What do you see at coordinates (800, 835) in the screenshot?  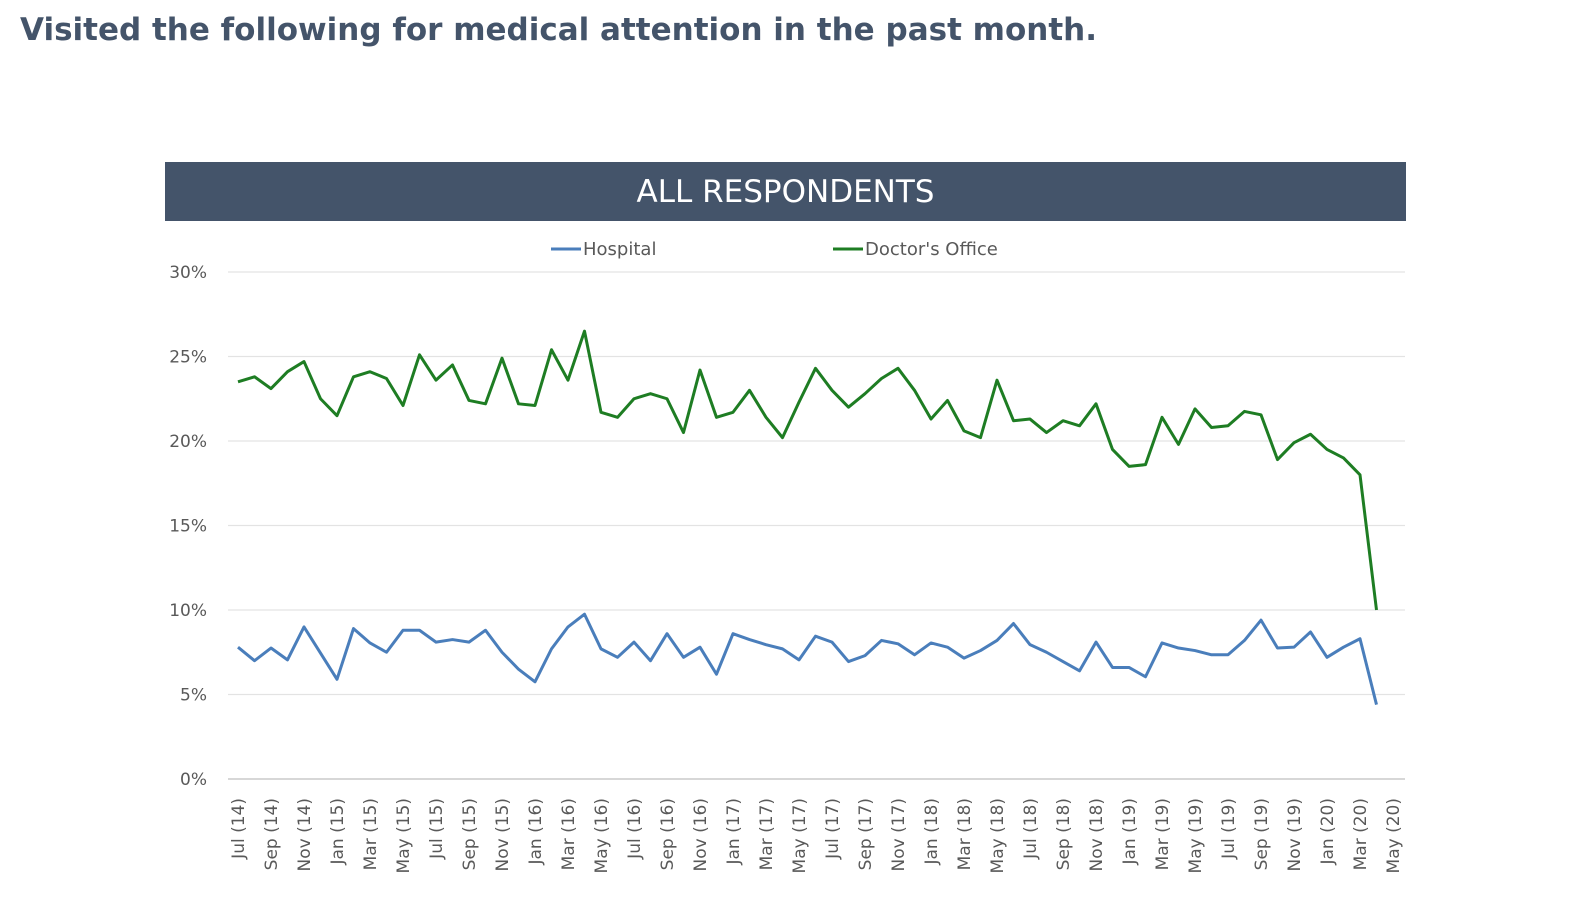 I see `x-tick-label: May (17)` at bounding box center [800, 835].